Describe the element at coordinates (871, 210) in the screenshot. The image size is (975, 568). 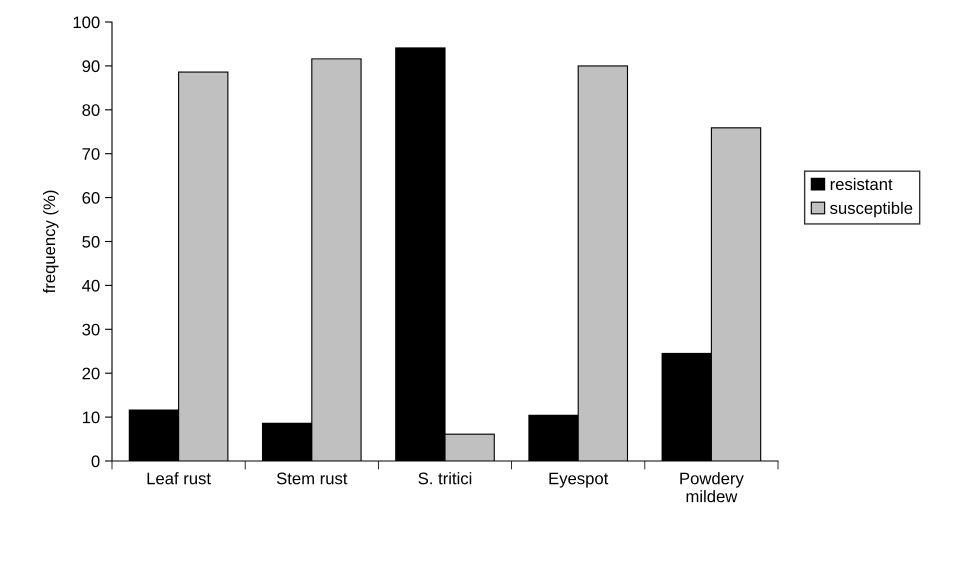
I see `legend-label: susceptible` at that location.